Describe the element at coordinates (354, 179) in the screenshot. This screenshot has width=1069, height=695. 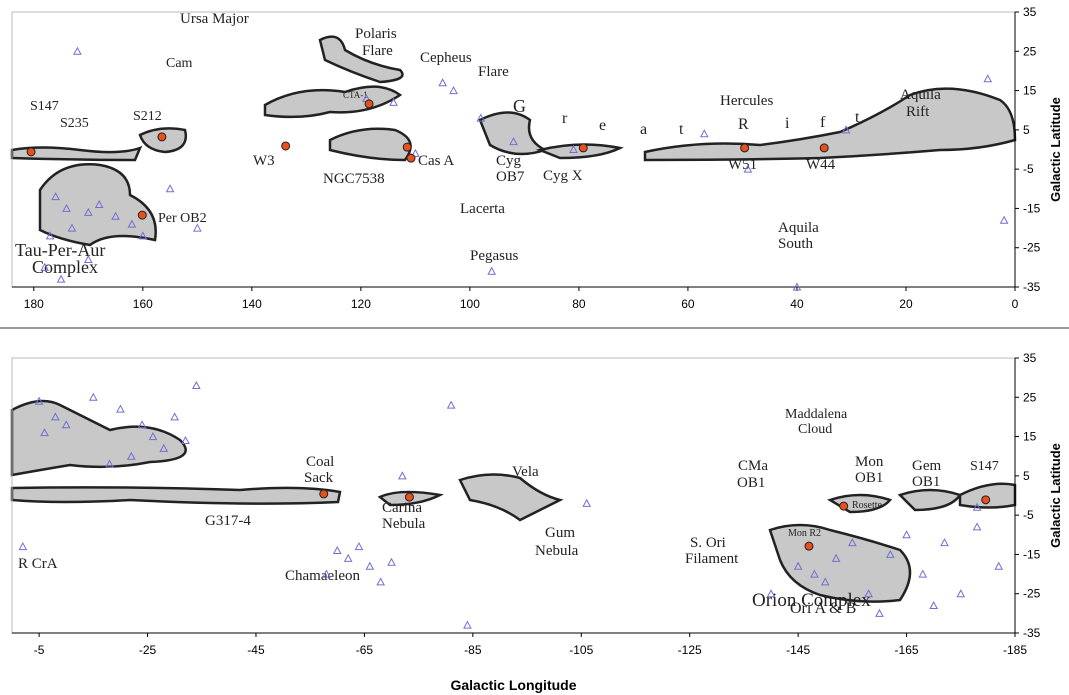
I see `annotation: NGC7538` at that location.